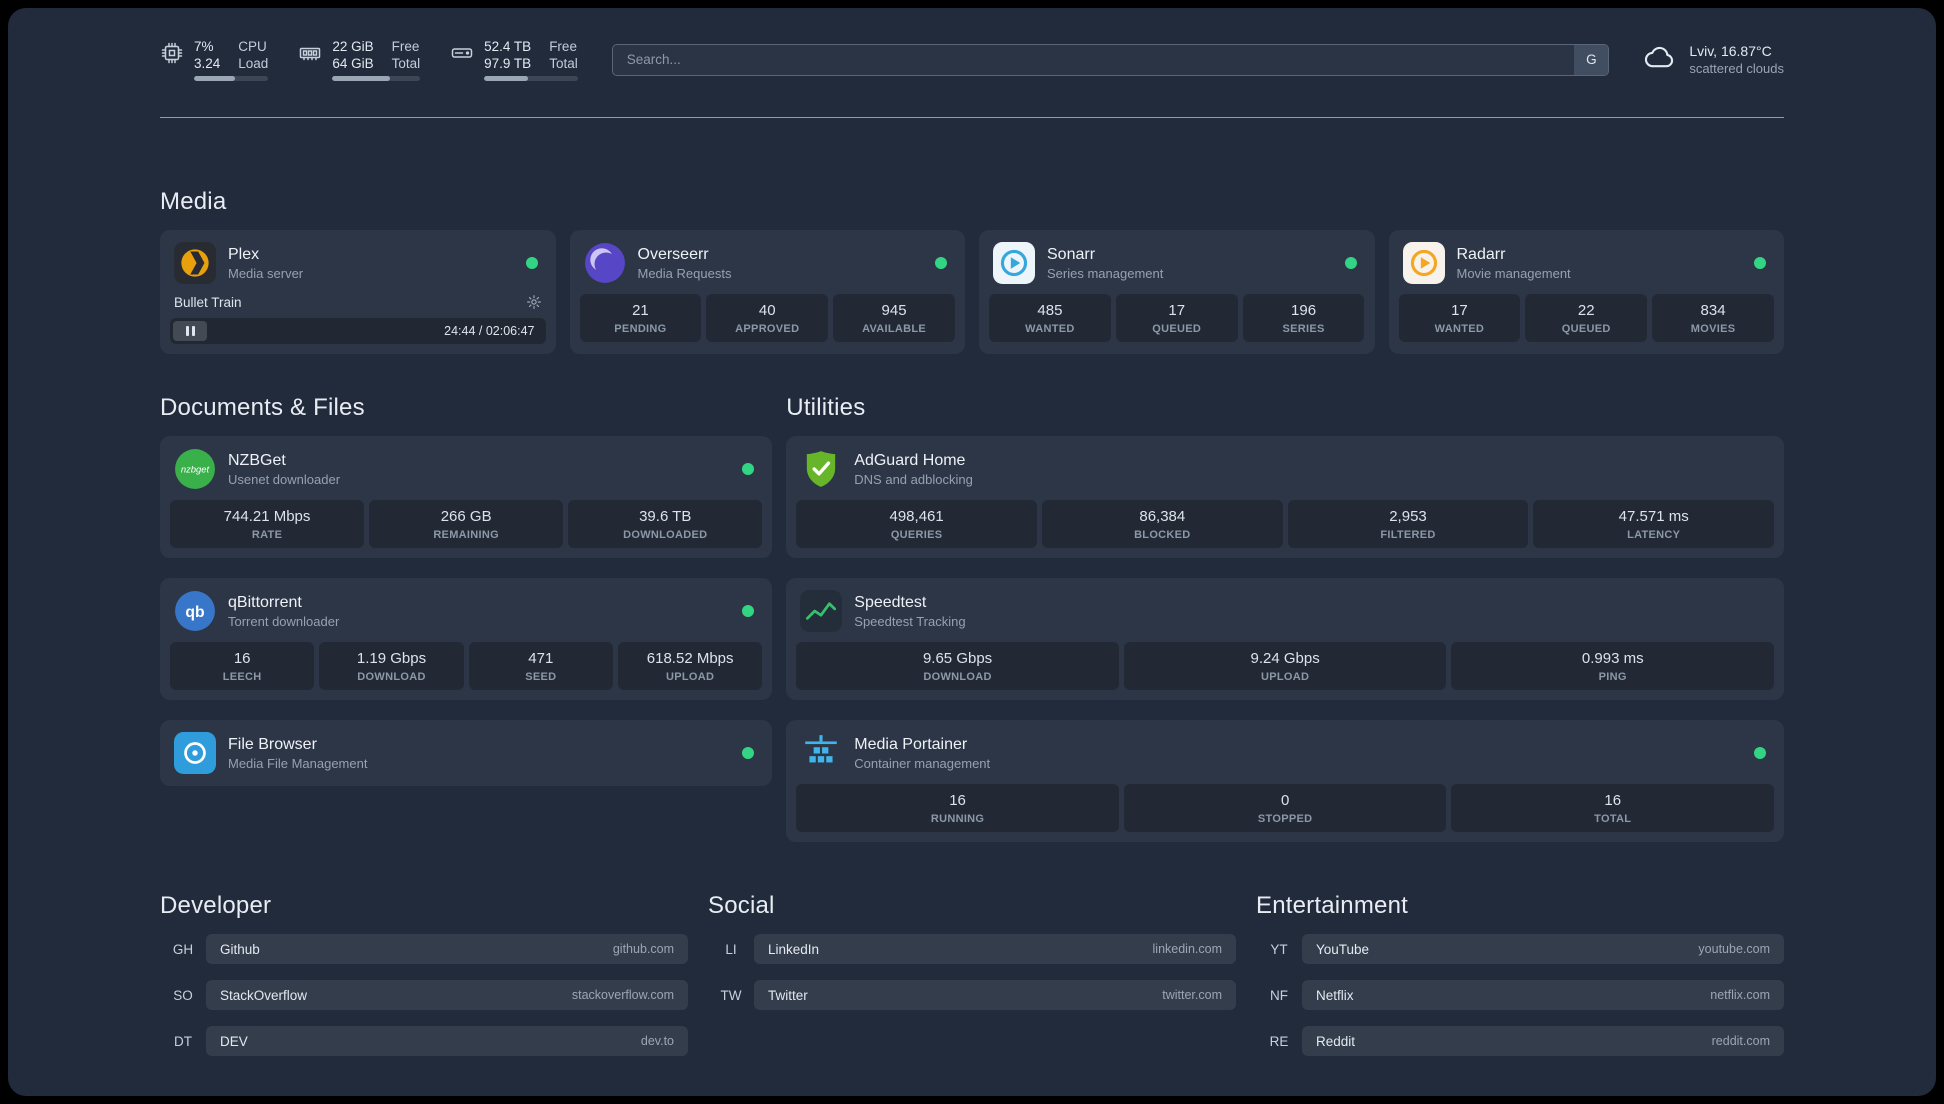 The width and height of the screenshot is (1944, 1104). Describe the element at coordinates (1176, 318) in the screenshot. I see `stat-block: 17 QUEUED` at that location.